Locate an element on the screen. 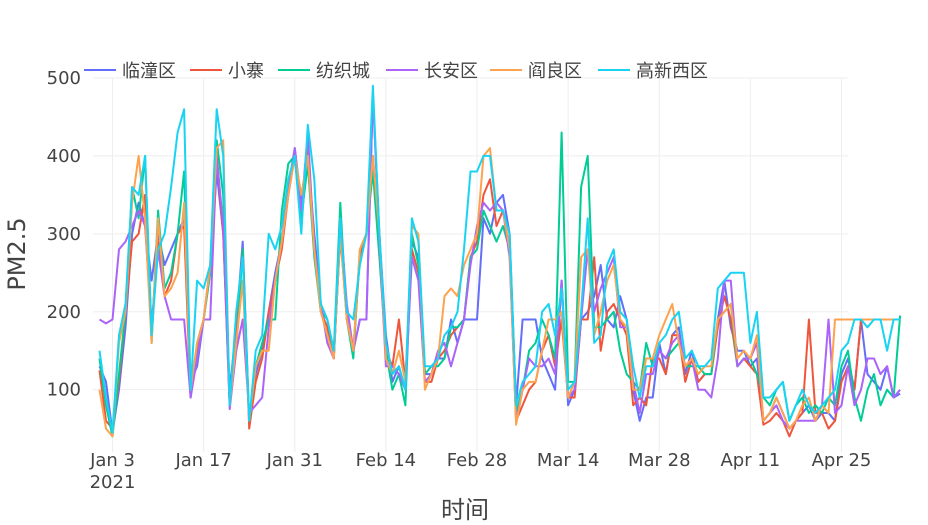 This screenshot has height=525, width=928. legend-item: 临潼区 is located at coordinates (130, 71).